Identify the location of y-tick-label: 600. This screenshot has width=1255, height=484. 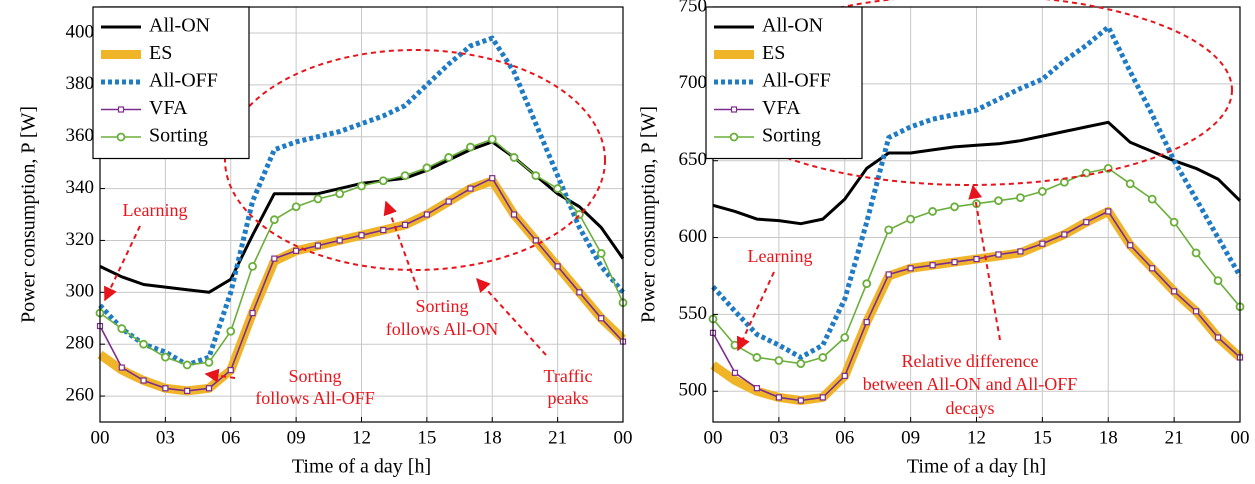
(693, 236).